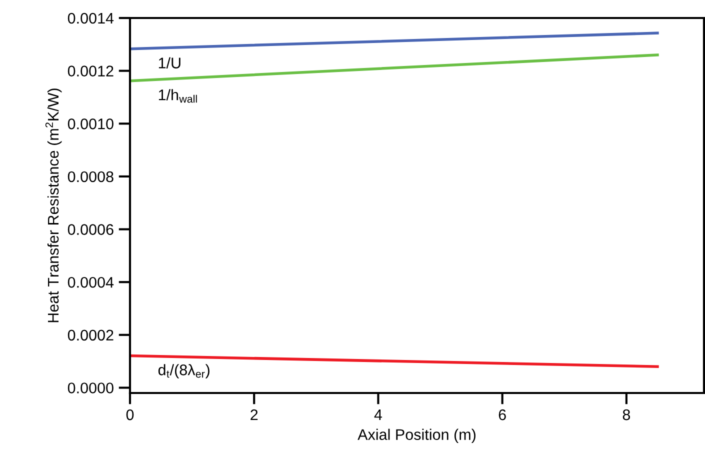  Describe the element at coordinates (91, 229) in the screenshot. I see `y-tick-label: 0.0006` at that location.